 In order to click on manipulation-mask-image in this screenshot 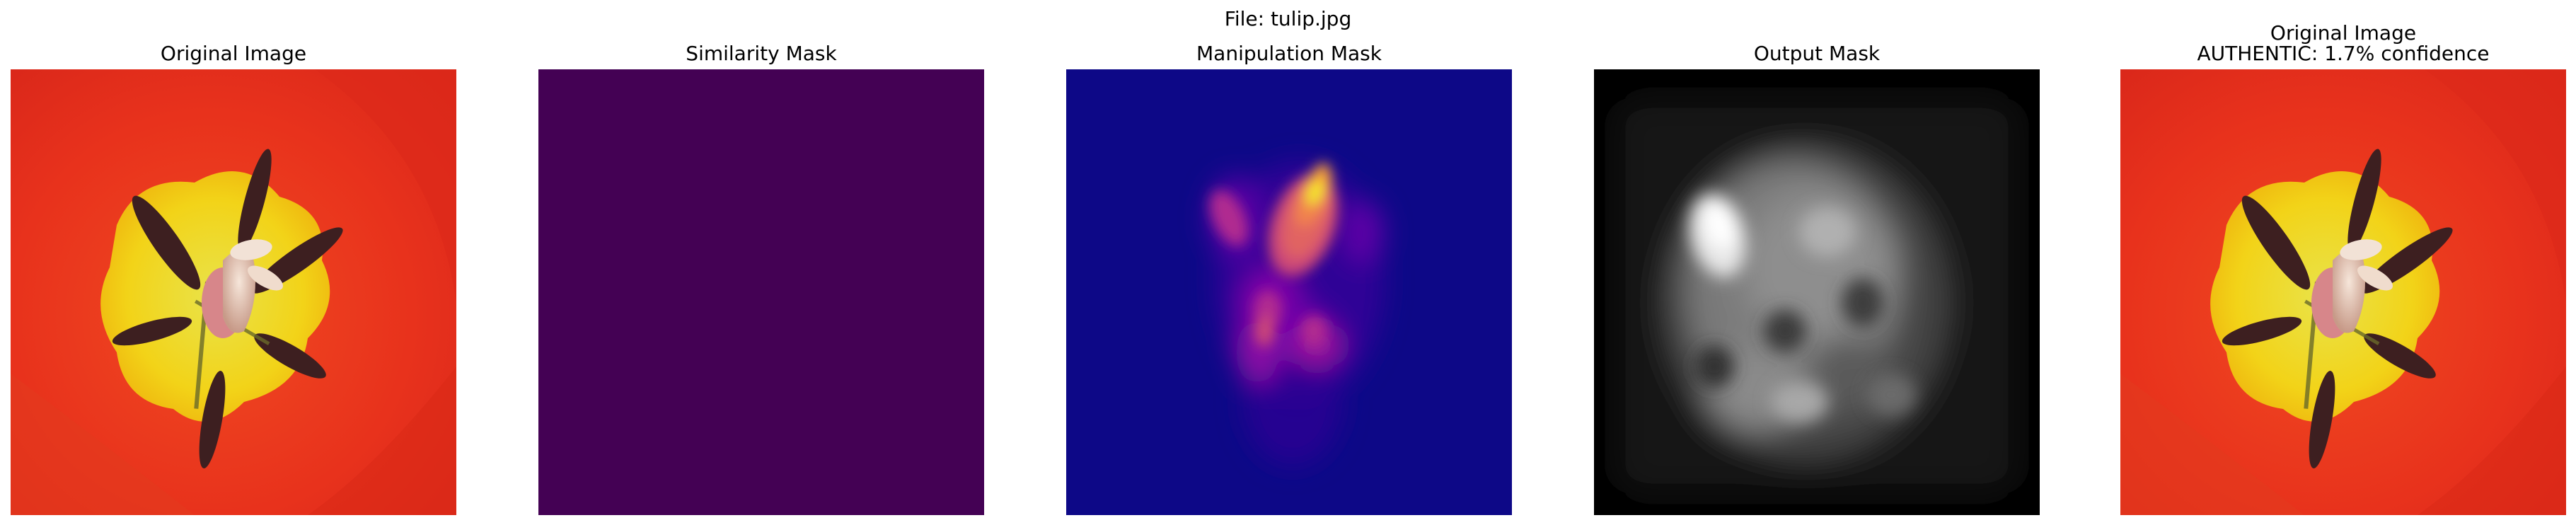, I will do `click(1289, 292)`.